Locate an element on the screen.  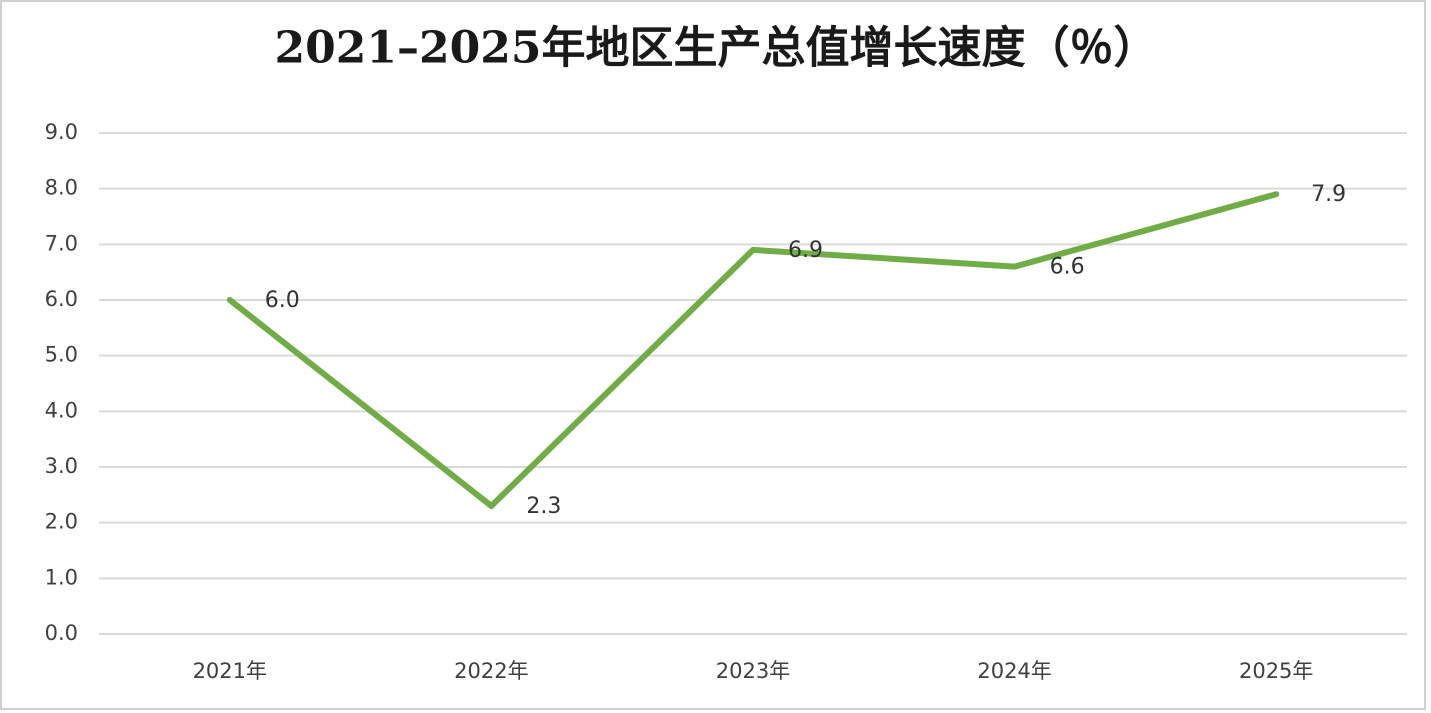
x-tick-label: 2025年 is located at coordinates (1276, 671).